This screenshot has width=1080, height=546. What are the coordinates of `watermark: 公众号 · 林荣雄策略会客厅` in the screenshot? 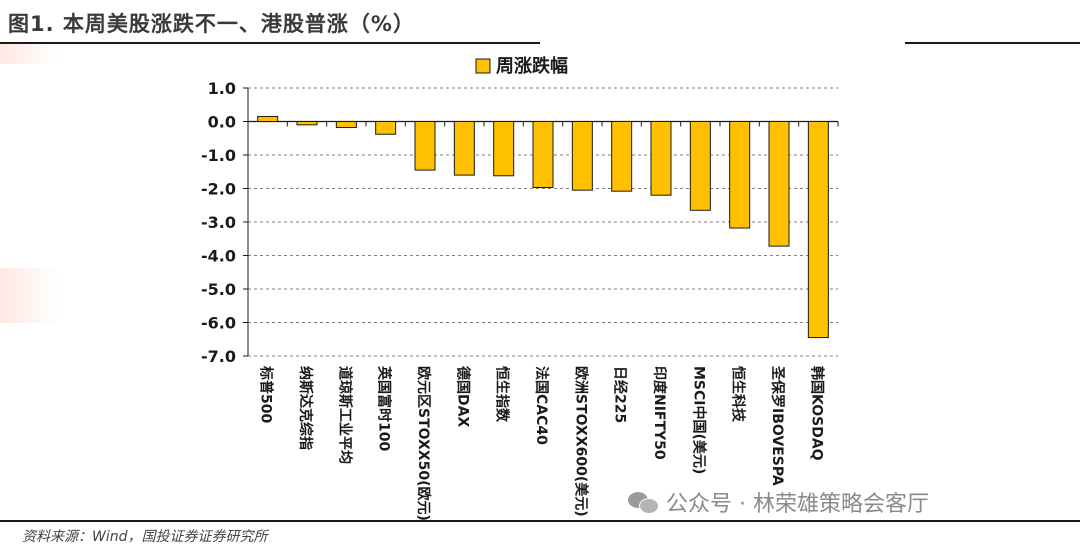 It's located at (778, 502).